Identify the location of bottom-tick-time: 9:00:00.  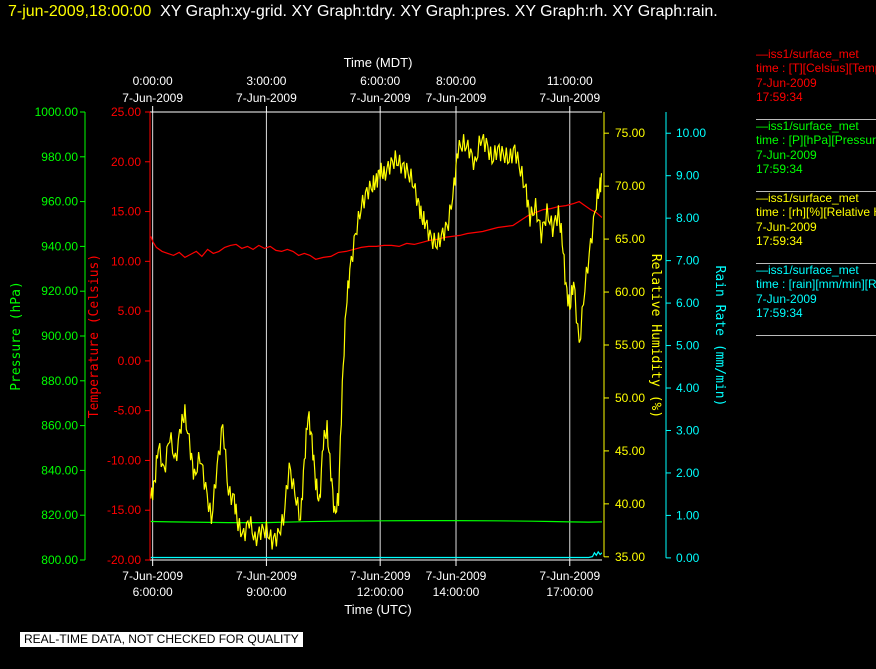
(266, 592).